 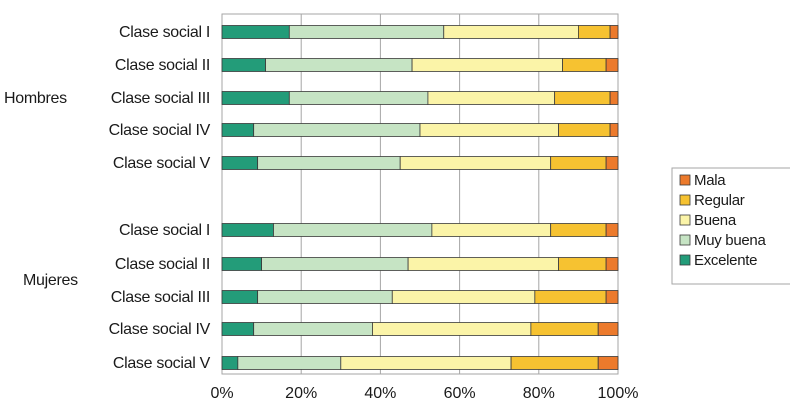 I want to click on x-tick-label: 40%, so click(x=380, y=393).